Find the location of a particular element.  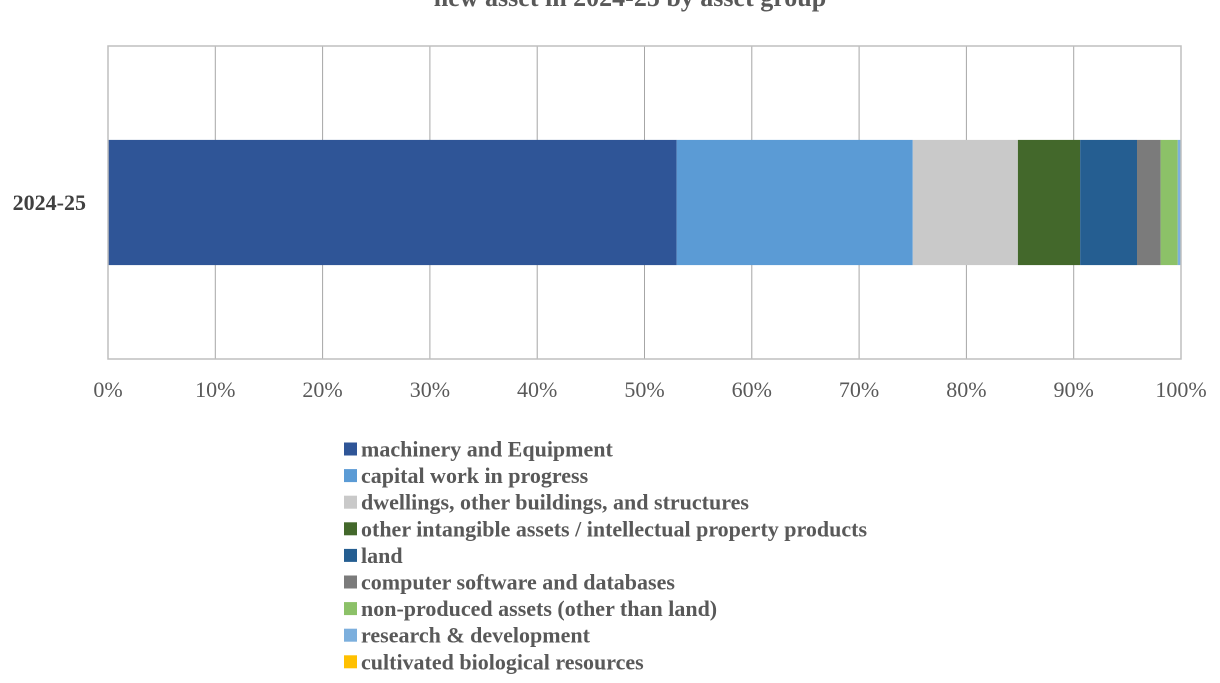

legend-label: capital work in progress is located at coordinates (475, 475).